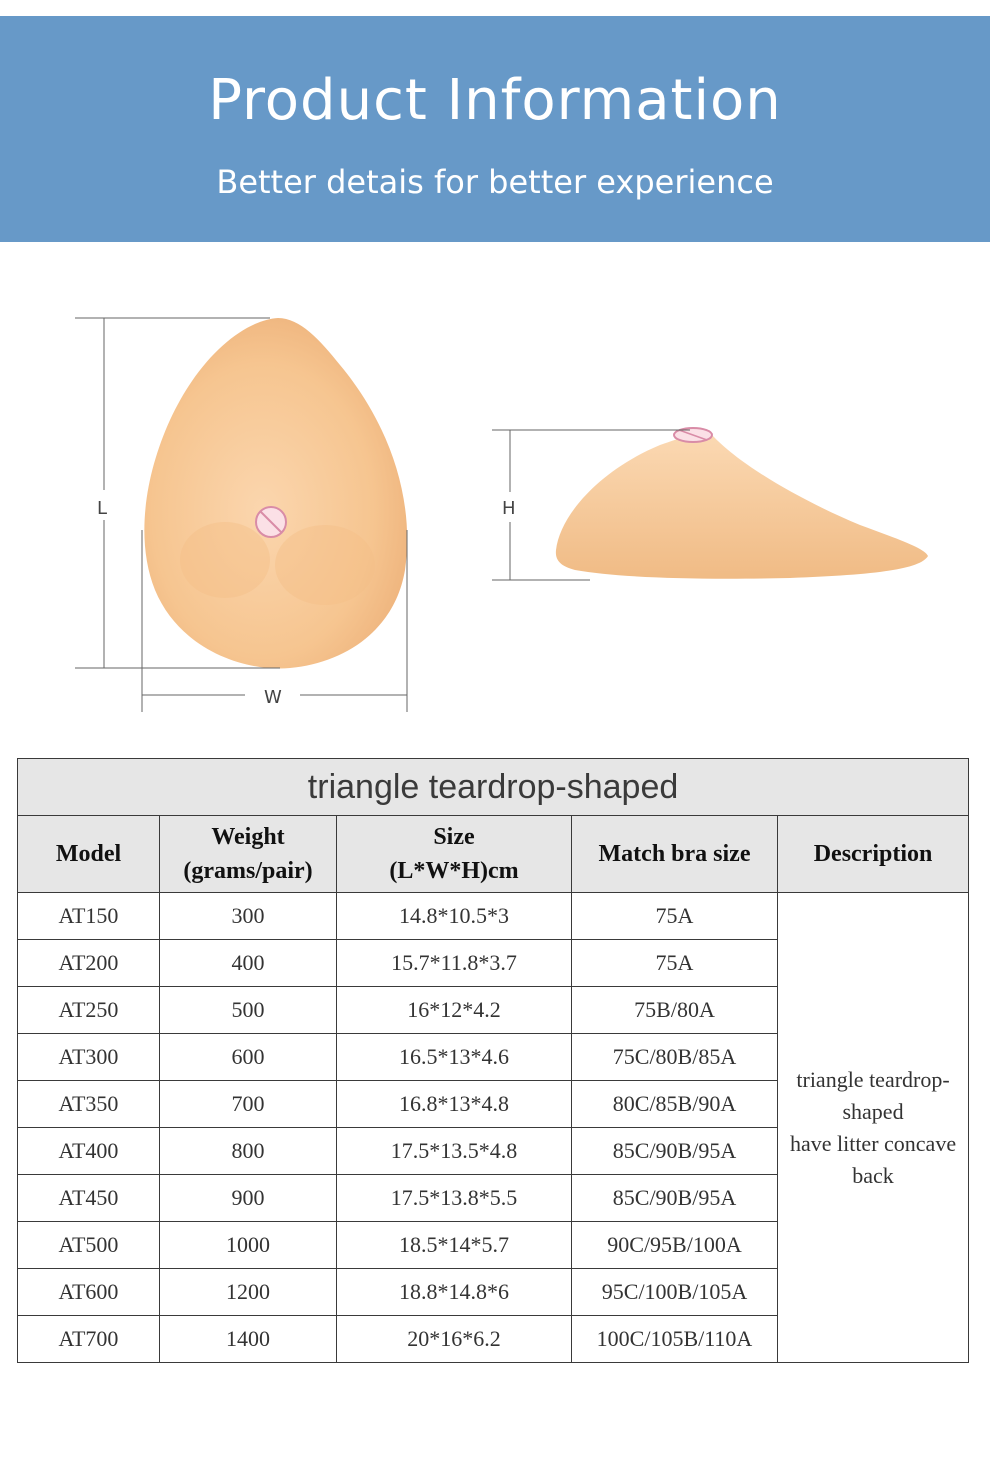 This screenshot has height=1471, width=990. I want to click on table-row: AT300 600 16.5*13*4.6 75C/80B/85A, so click(493, 1057).